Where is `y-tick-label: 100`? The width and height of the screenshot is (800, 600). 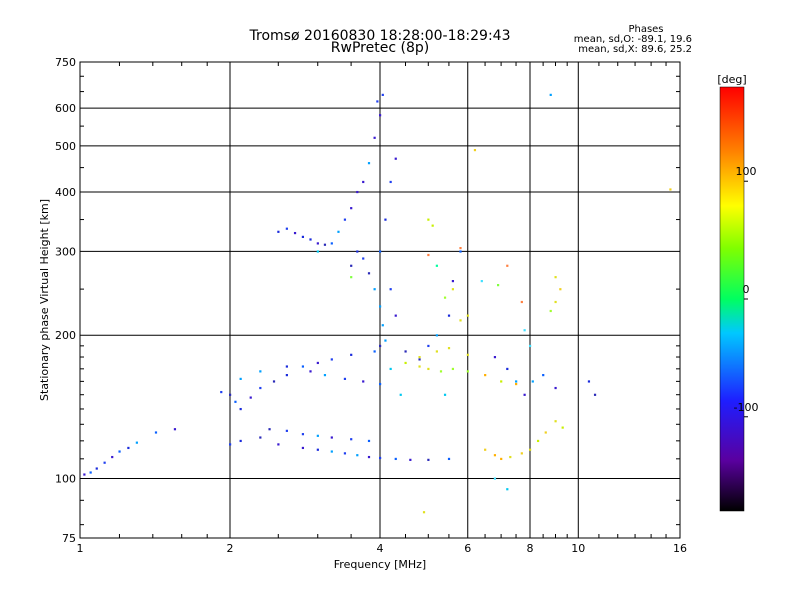 y-tick-label: 100 is located at coordinates (65, 479).